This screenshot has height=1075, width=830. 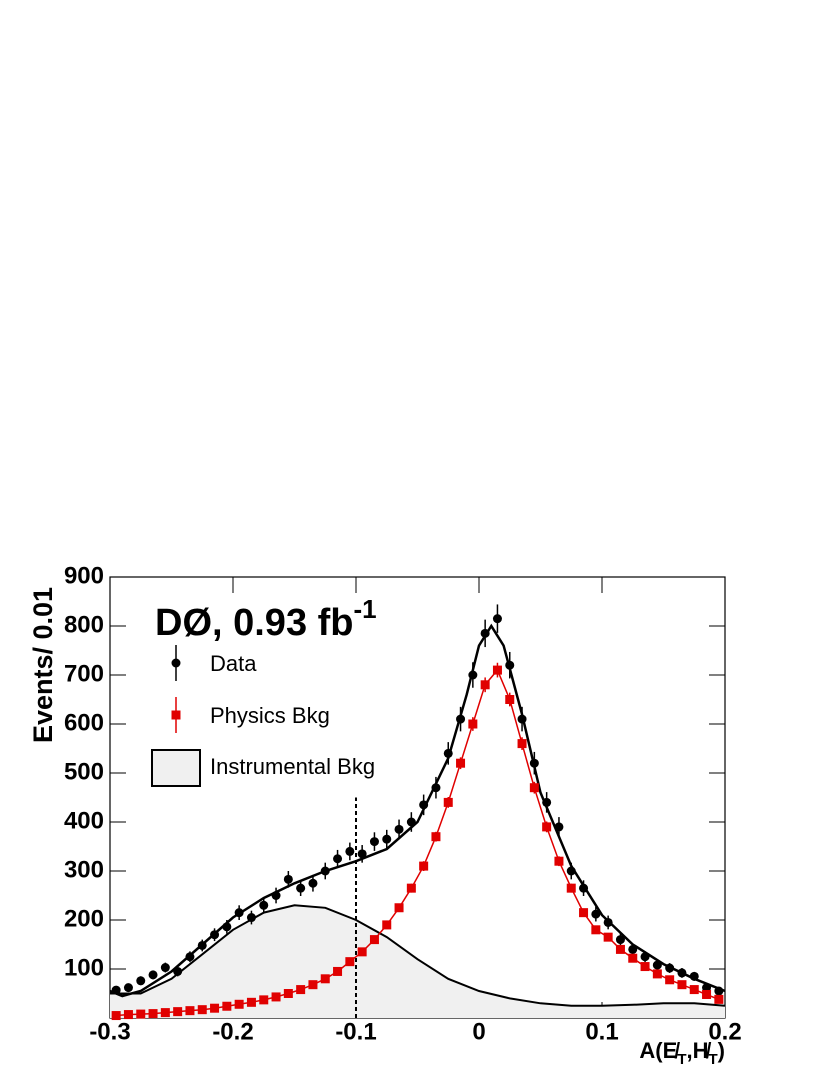 I want to click on y-tick-label: 800, so click(x=84, y=624).